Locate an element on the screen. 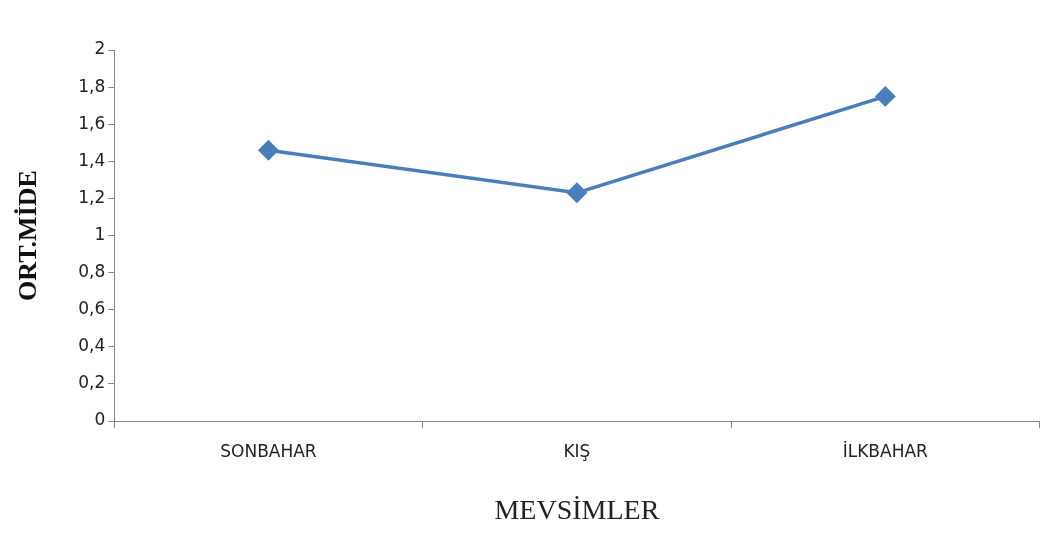 The height and width of the screenshot is (542, 1051). y-tick-label: 1,8 is located at coordinates (92, 85).